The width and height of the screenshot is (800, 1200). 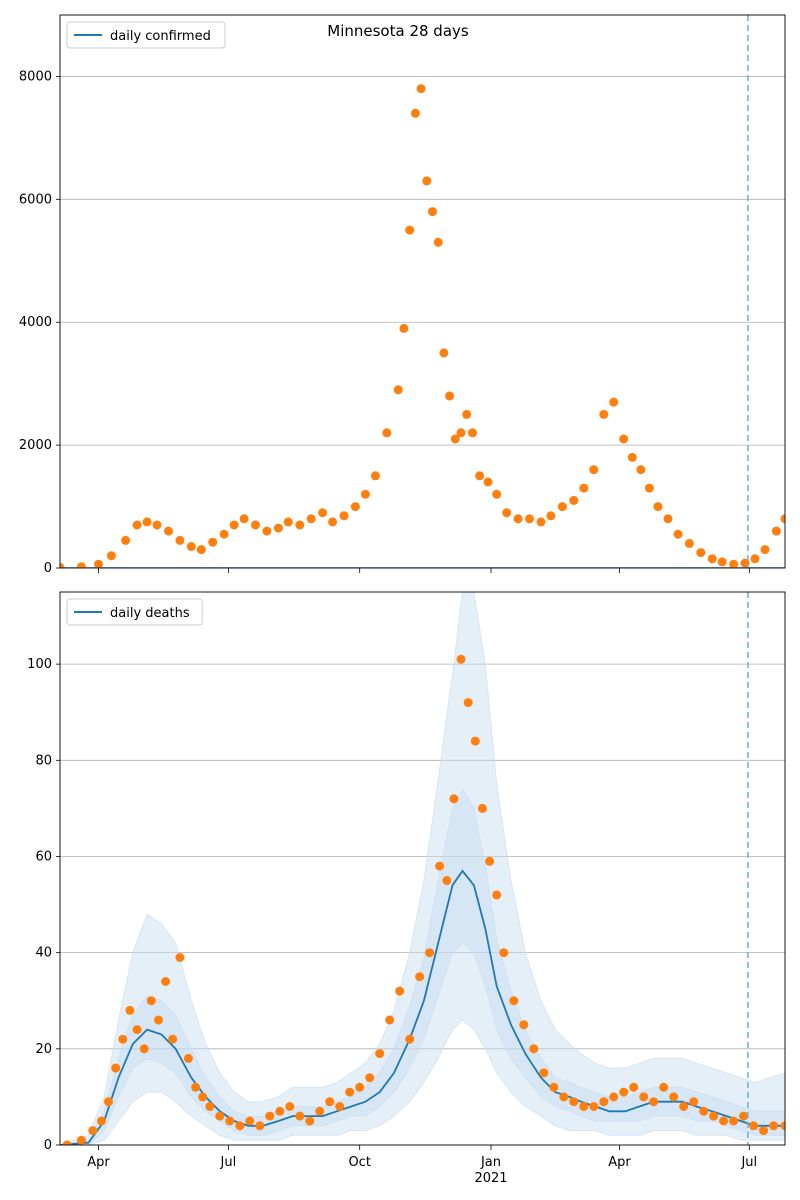 What do you see at coordinates (98, 1162) in the screenshot?
I see `x-tick-label: Apr` at bounding box center [98, 1162].